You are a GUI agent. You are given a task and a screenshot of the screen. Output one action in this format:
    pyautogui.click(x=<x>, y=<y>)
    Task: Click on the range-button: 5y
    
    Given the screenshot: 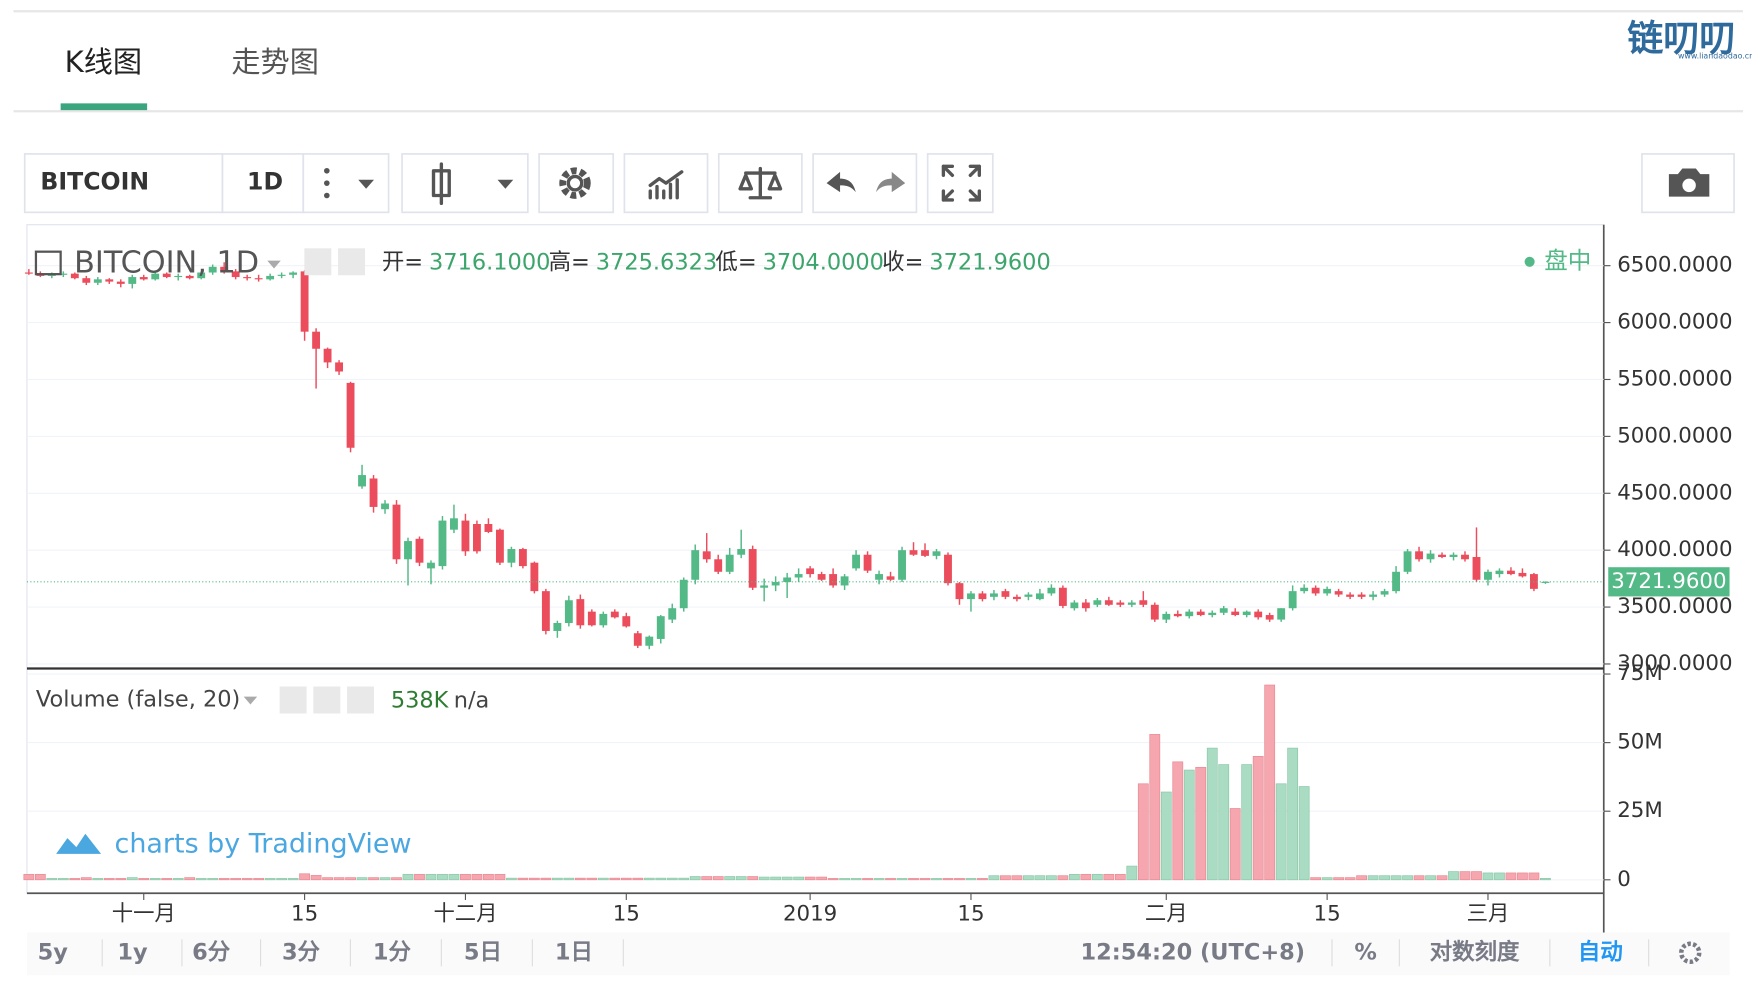 What is the action you would take?
    pyautogui.click(x=53, y=952)
    